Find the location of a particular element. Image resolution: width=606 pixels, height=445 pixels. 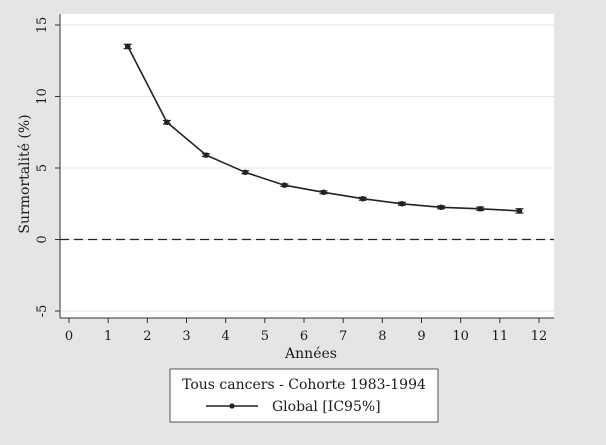

x-tick-label: 12 is located at coordinates (539, 336).